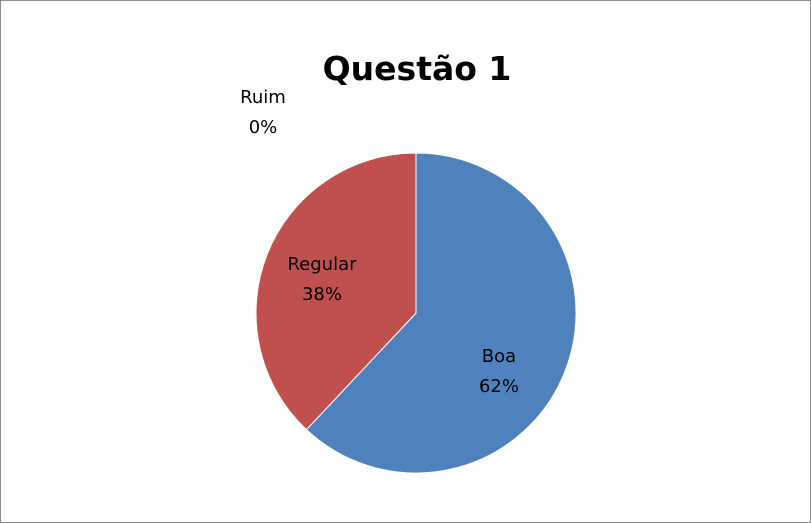 The image size is (811, 523). What do you see at coordinates (322, 264) in the screenshot?
I see `data-label-regular-category: Regular` at bounding box center [322, 264].